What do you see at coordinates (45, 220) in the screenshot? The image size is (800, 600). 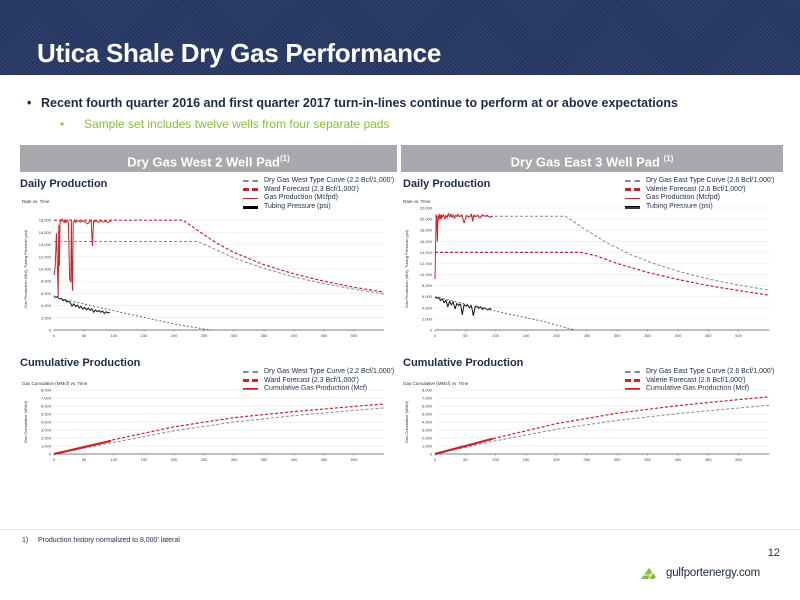 I see `y-tick-label: 18,000` at bounding box center [45, 220].